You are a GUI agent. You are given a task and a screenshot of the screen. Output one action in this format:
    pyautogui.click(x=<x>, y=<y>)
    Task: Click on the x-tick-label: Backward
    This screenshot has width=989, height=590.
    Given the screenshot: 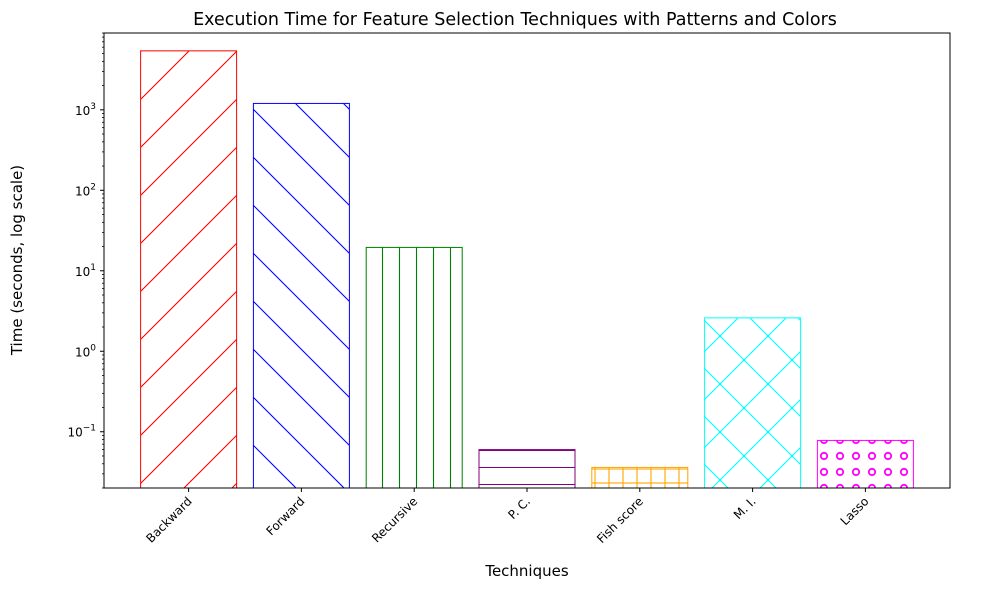 What is the action you would take?
    pyautogui.click(x=168, y=519)
    